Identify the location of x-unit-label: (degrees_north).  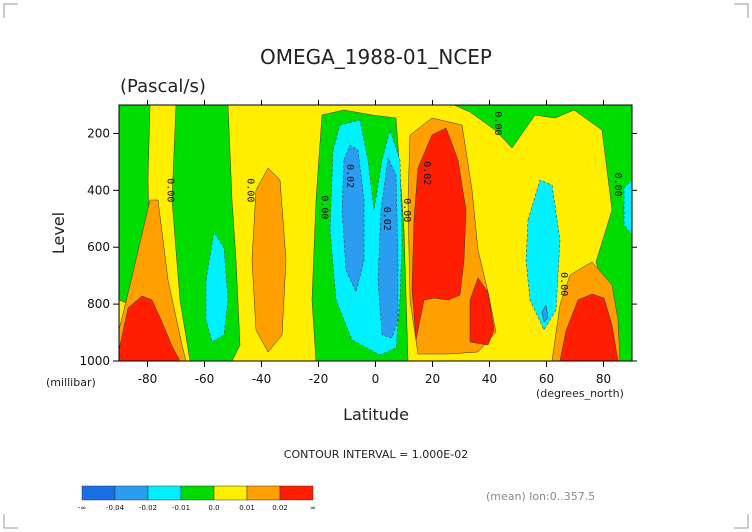
(580, 393).